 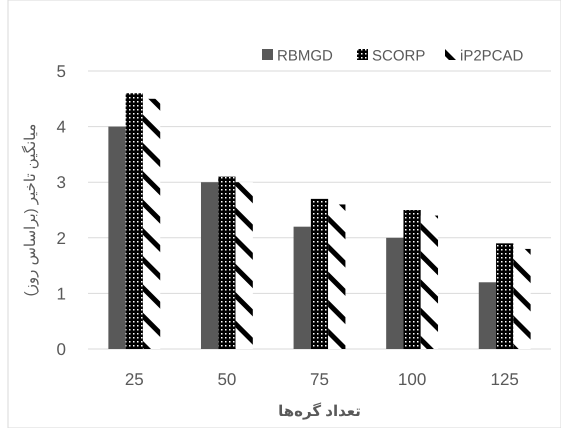 I want to click on y-tick-label: 4, so click(x=61, y=127).